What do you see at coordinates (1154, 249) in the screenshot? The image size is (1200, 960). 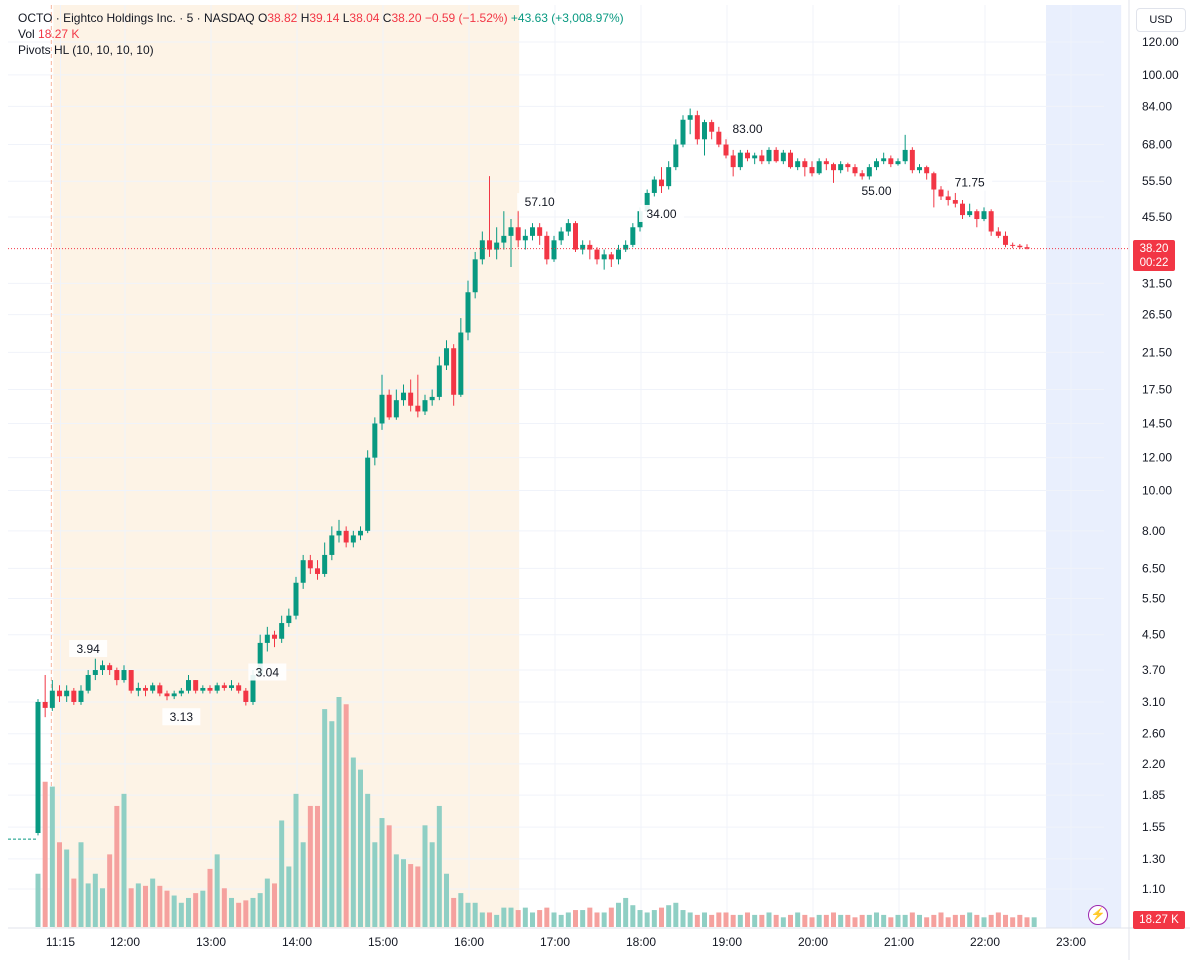 I see `last-price-value: 38.20` at bounding box center [1154, 249].